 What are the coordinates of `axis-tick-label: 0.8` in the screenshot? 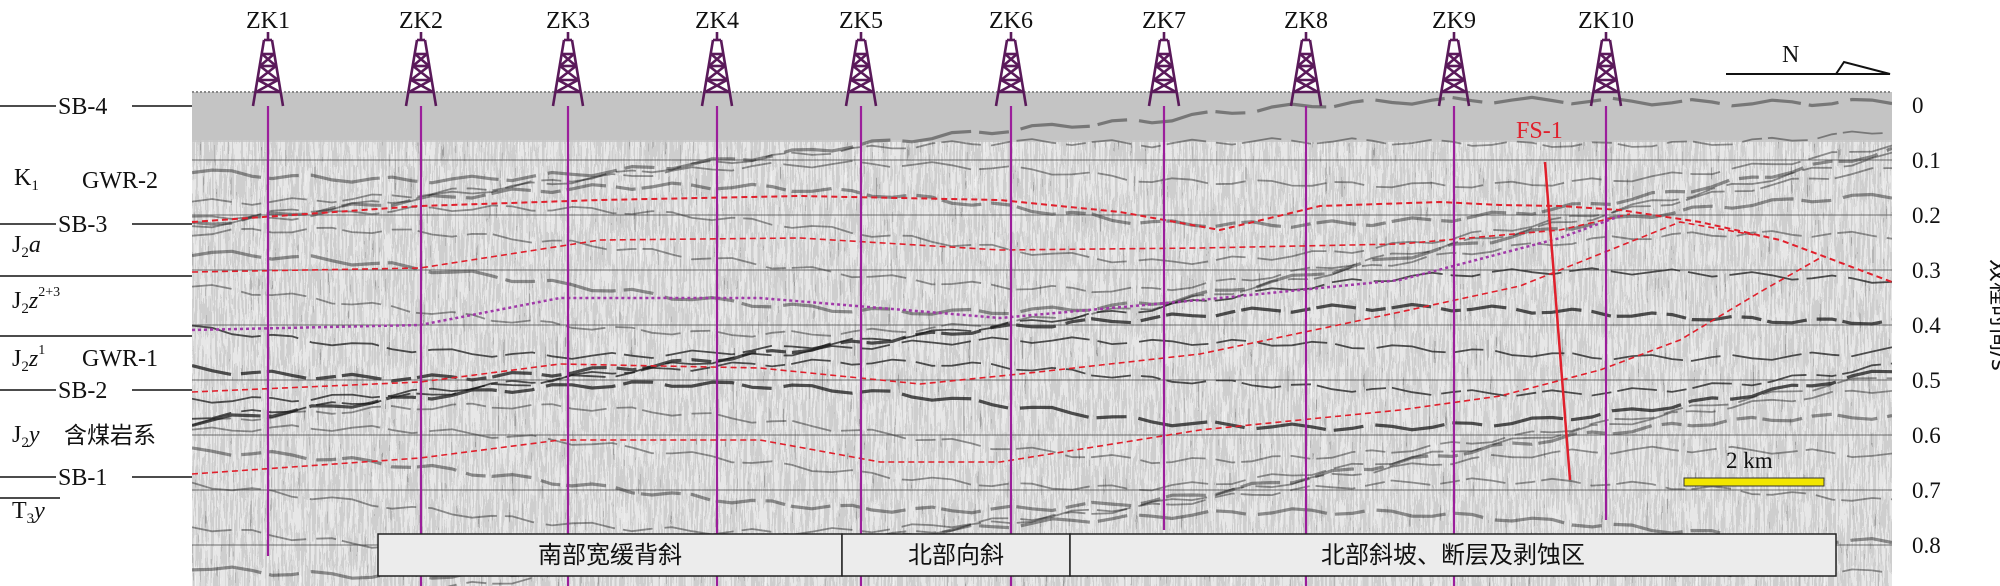 It's located at (1926, 545).